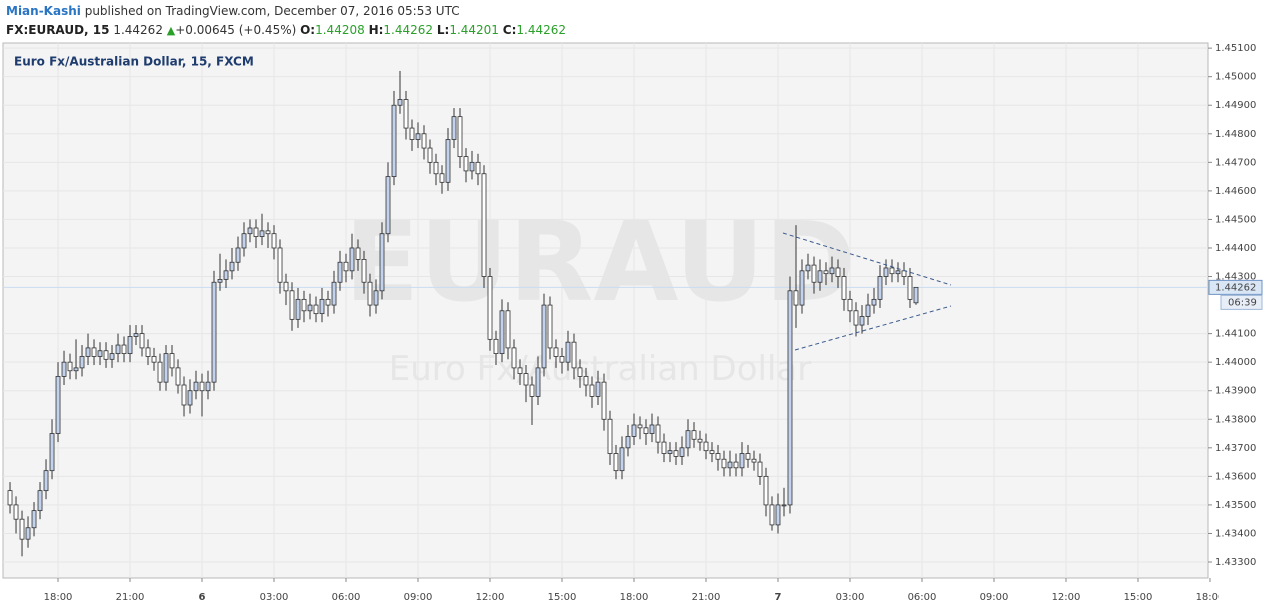 The height and width of the screenshot is (610, 1270). What do you see at coordinates (1235, 419) in the screenshot?
I see `y-tick-label: 1.43800` at bounding box center [1235, 419].